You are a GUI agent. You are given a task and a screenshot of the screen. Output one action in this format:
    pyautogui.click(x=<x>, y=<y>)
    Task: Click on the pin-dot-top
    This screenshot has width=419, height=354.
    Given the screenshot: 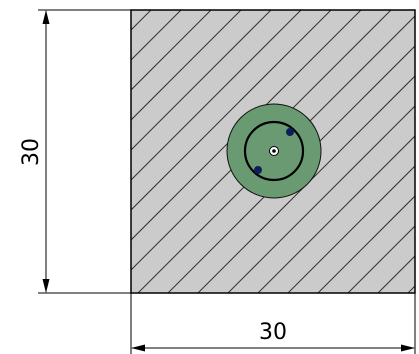 What is the action you would take?
    pyautogui.click(x=290, y=132)
    